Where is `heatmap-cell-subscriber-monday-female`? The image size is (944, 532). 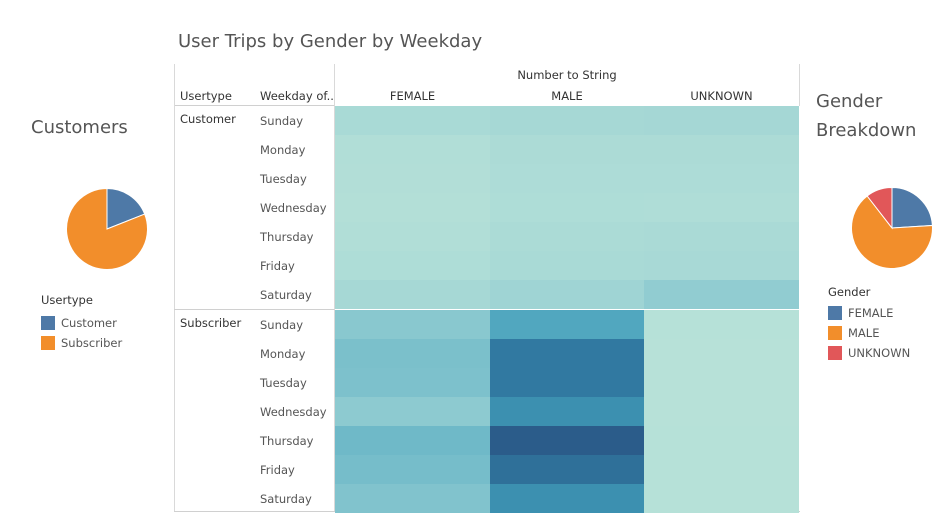
heatmap-cell-subscriber-monday-female is located at coordinates (412, 353).